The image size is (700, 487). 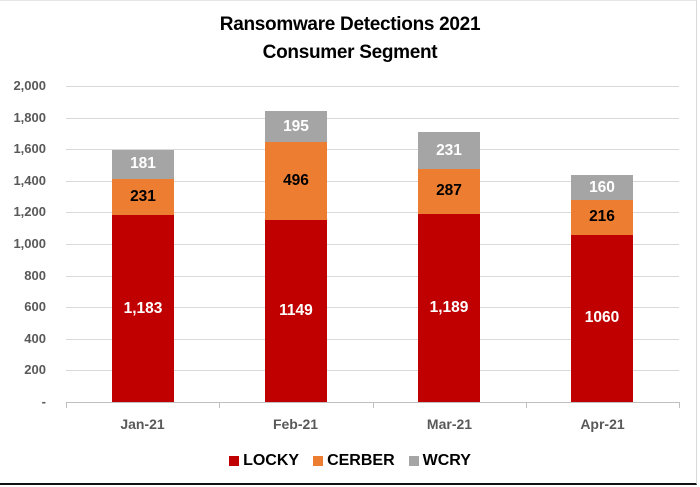 What do you see at coordinates (350, 52) in the screenshot?
I see `chart-subtitle: Consumer Segment` at bounding box center [350, 52].